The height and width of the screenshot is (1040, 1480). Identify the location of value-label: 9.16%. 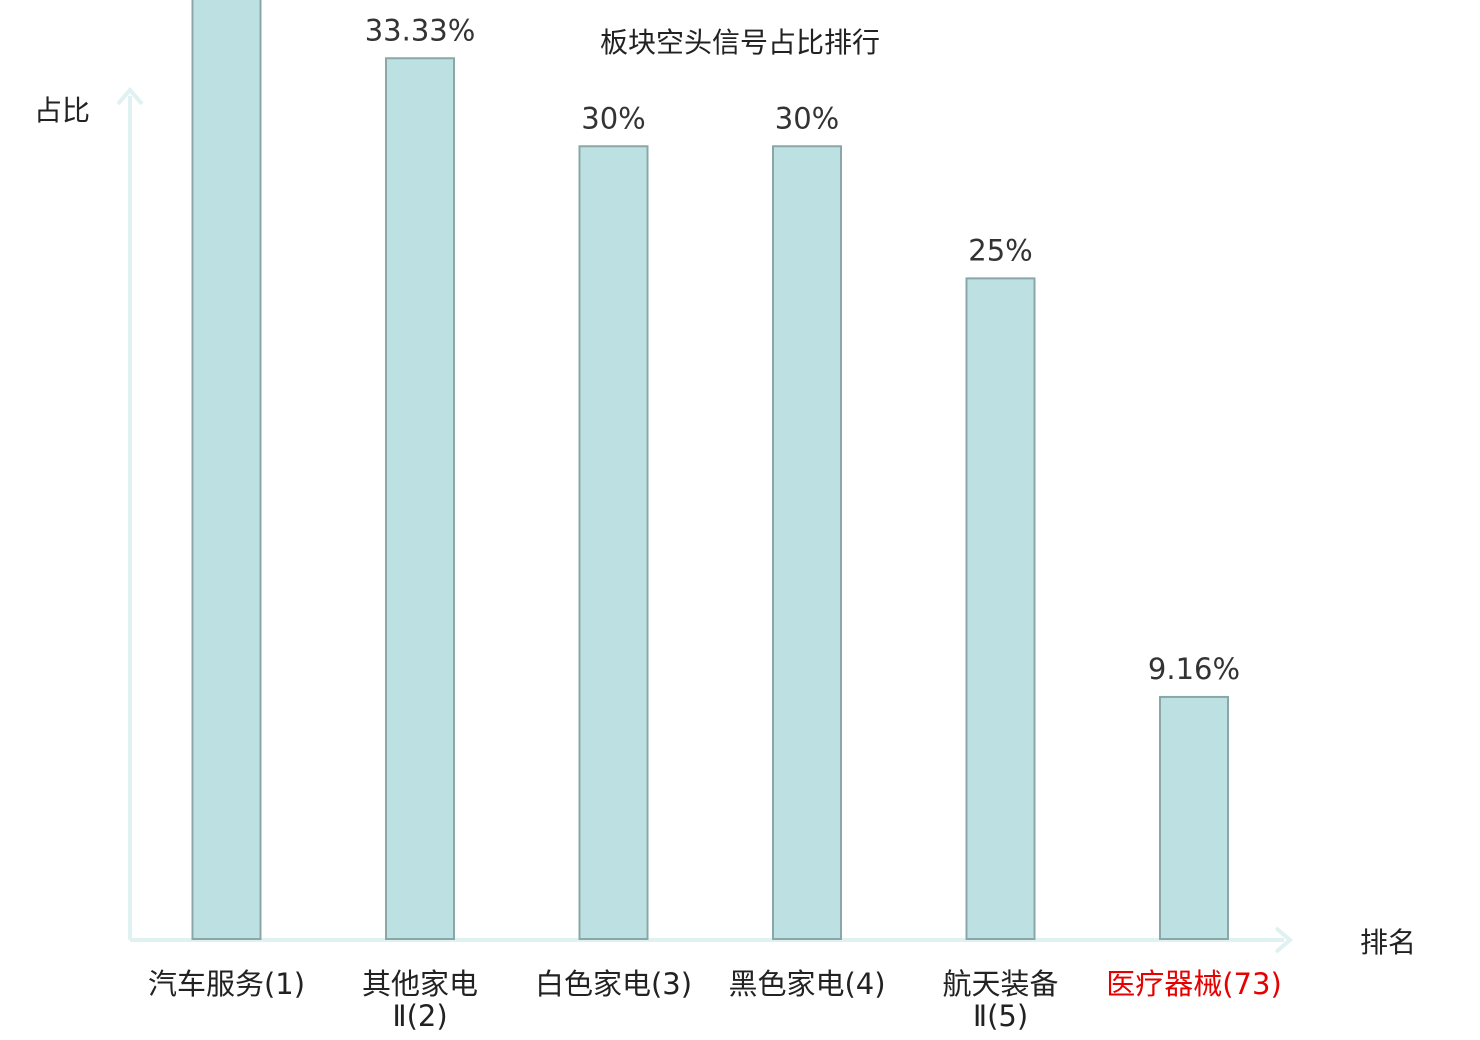
(1194, 669).